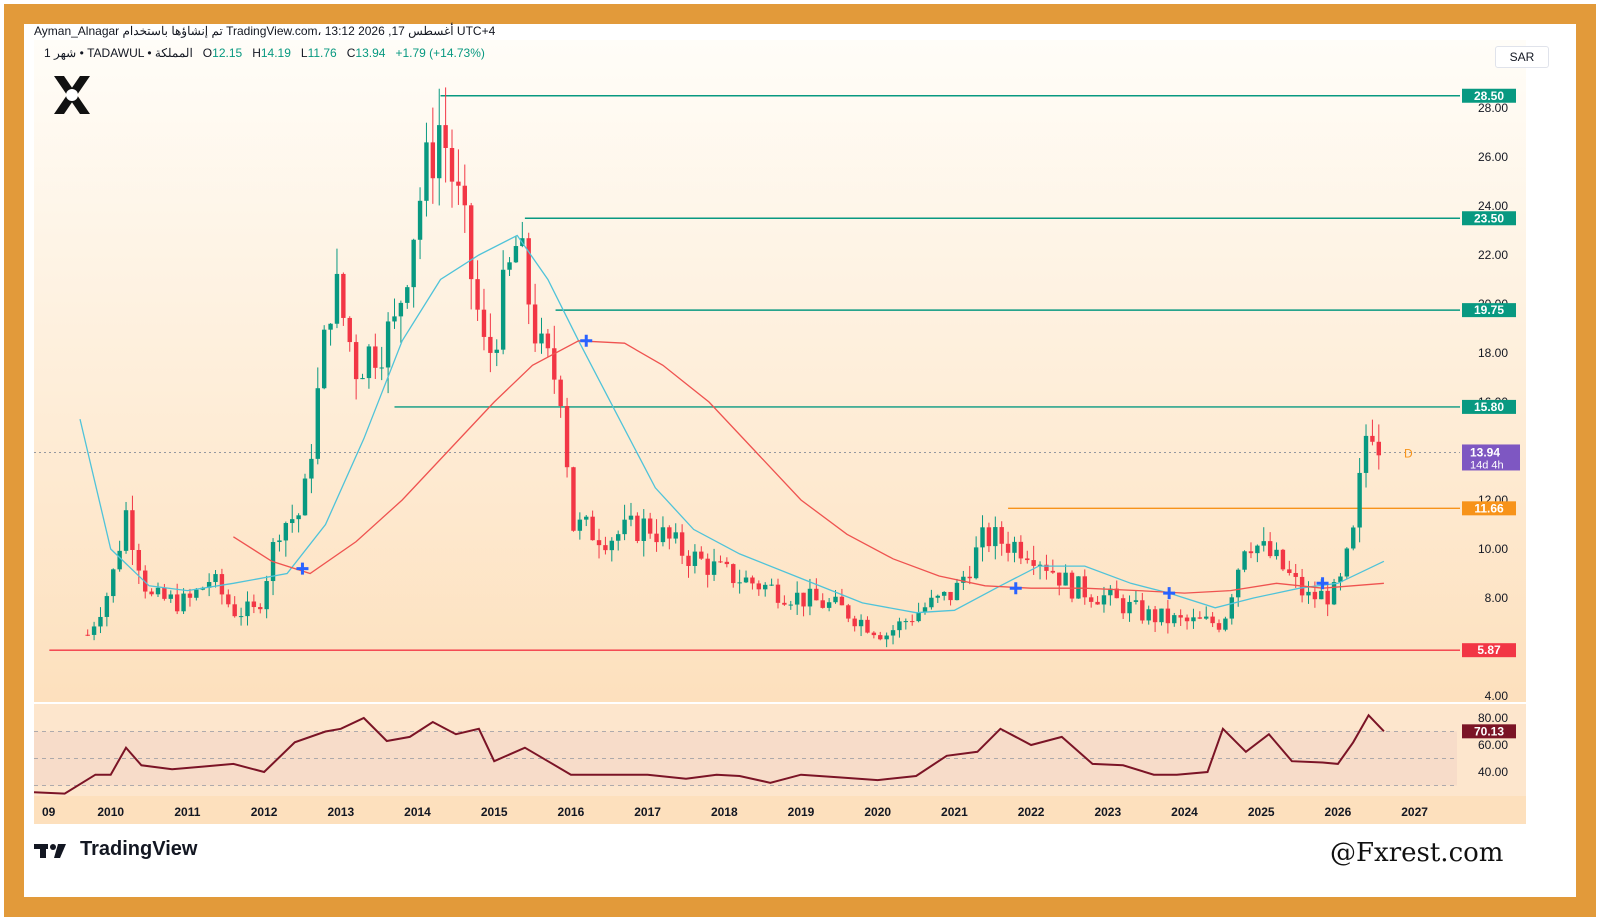 Image resolution: width=1600 pixels, height=921 pixels. What do you see at coordinates (1493, 206) in the screenshot?
I see `price-tick-label: 24.00` at bounding box center [1493, 206].